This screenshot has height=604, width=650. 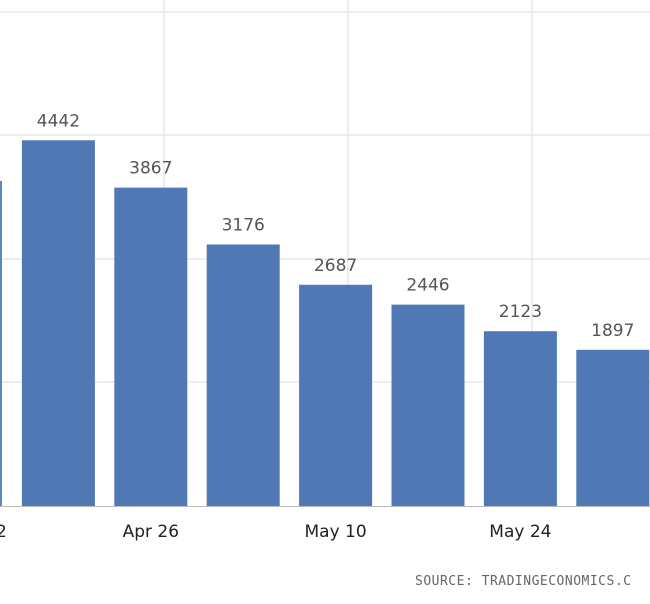 I want to click on bar-value-label: 1897, so click(x=612, y=331).